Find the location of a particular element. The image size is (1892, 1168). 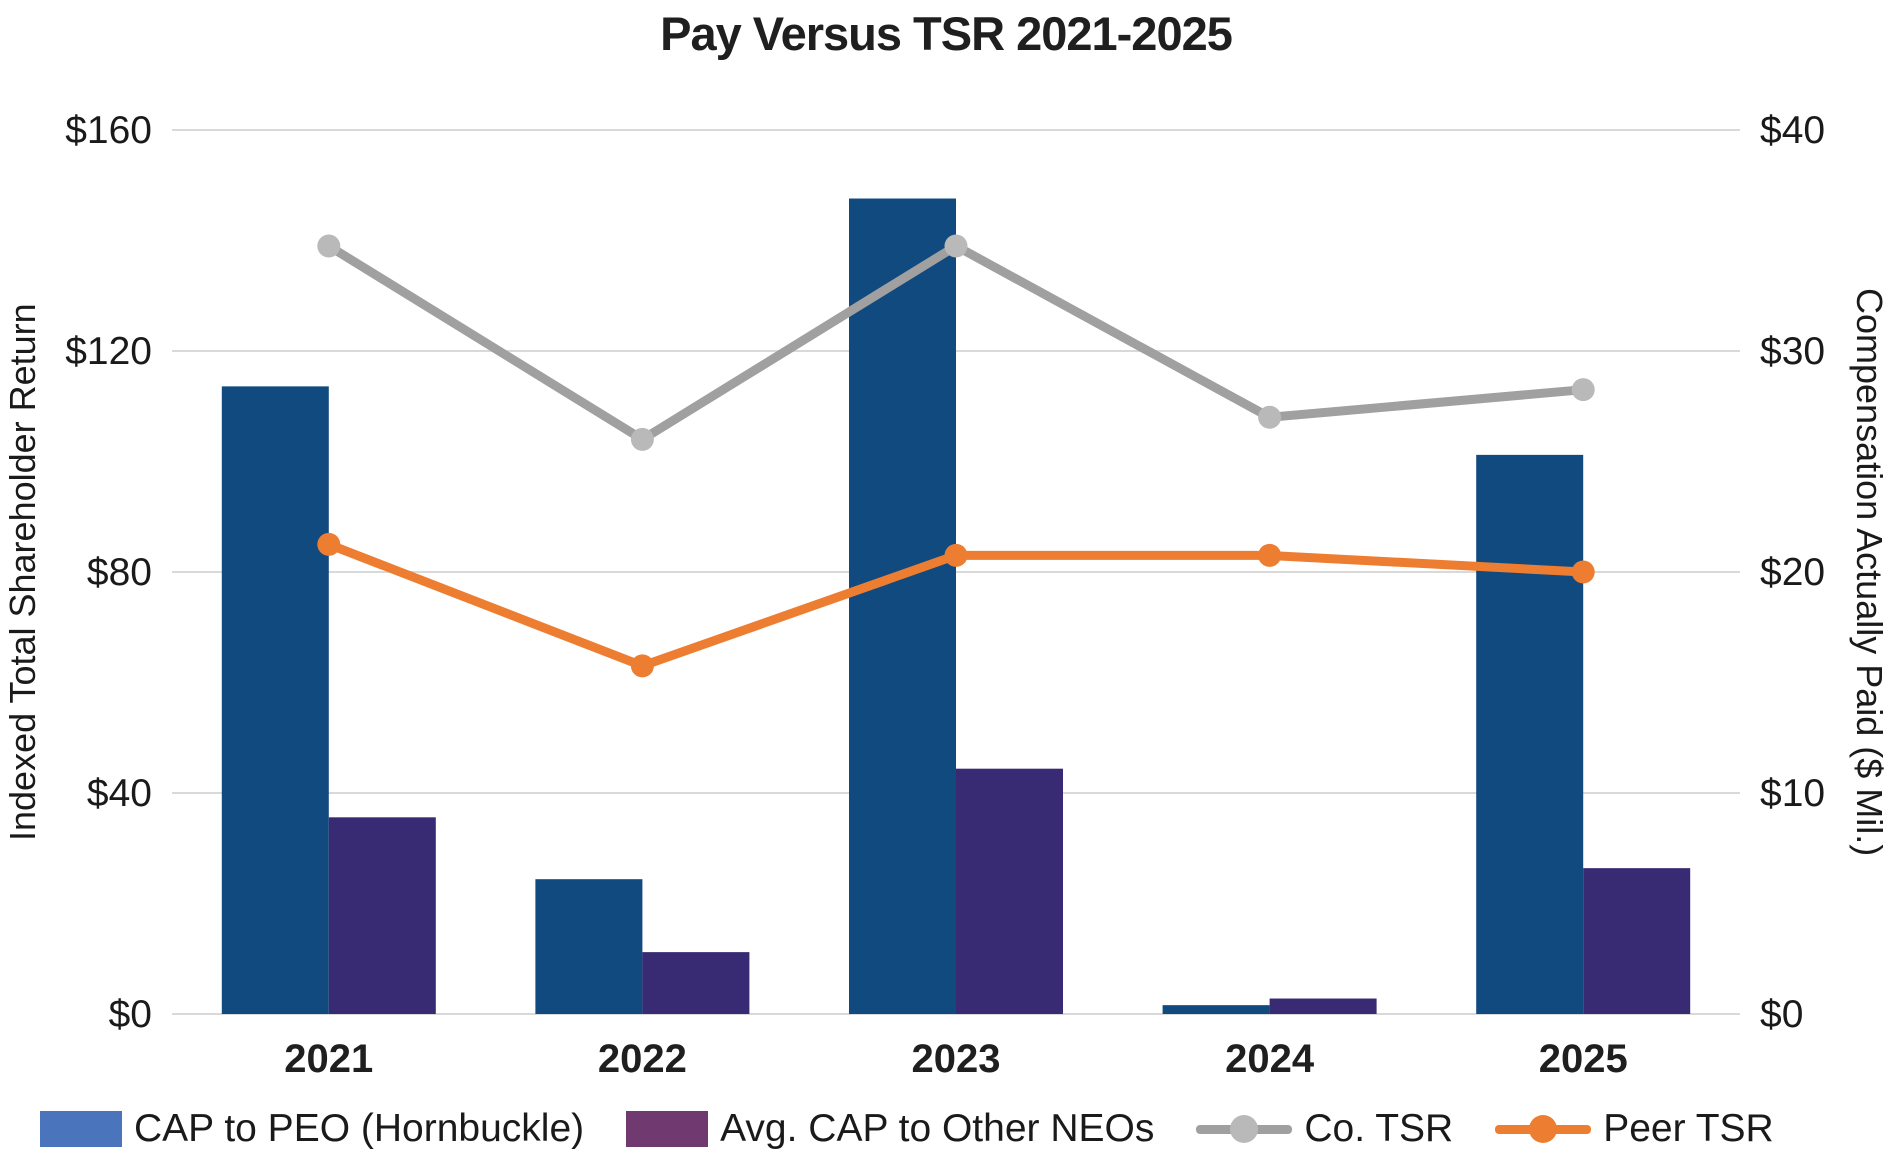

bar-2024-cap-peo is located at coordinates (1216, 1009).